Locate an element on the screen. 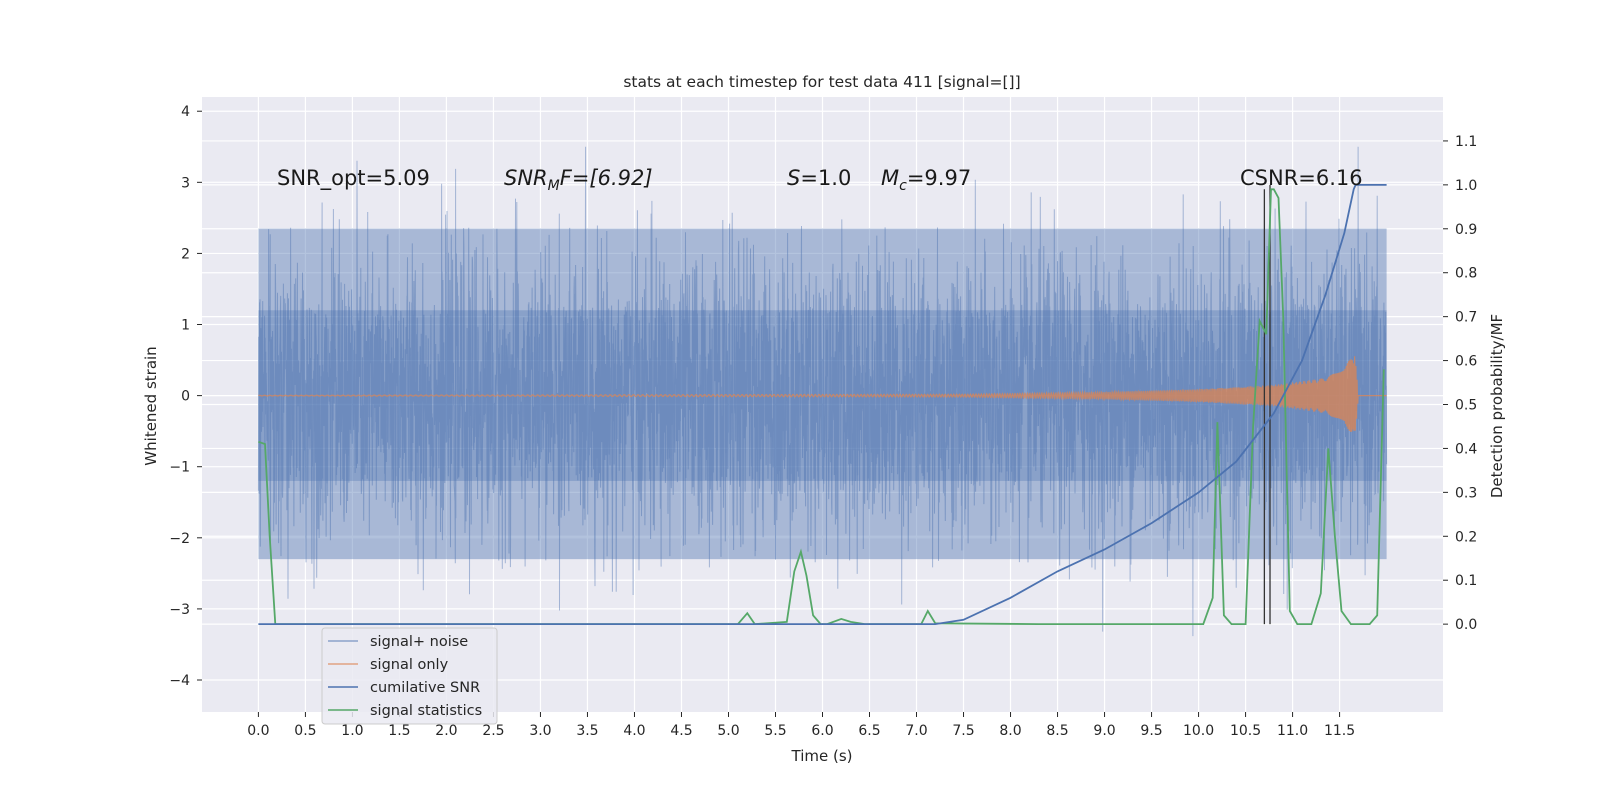 This screenshot has width=1600, height=800. x-tick-label: 3.0 is located at coordinates (540, 731).